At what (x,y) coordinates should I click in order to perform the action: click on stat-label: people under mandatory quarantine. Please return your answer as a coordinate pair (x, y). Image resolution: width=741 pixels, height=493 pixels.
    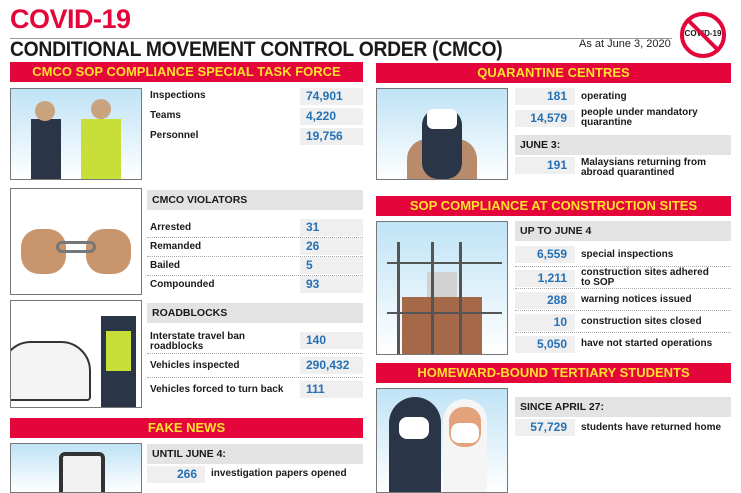
    Looking at the image, I should click on (639, 117).